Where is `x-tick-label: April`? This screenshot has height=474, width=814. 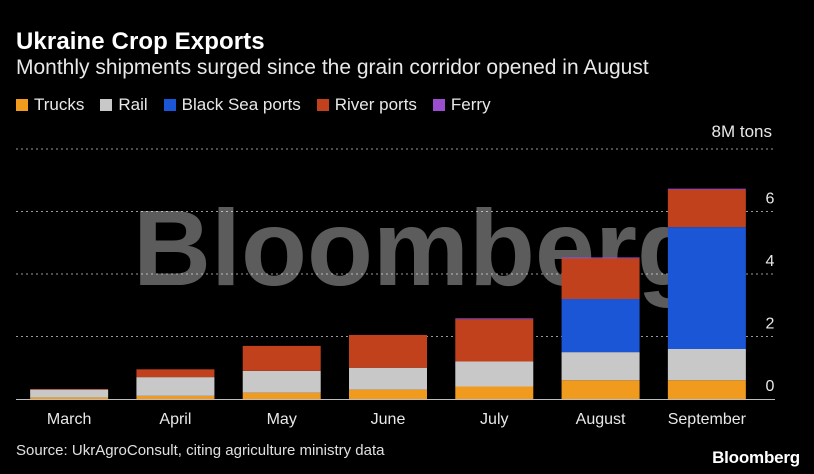 x-tick-label: April is located at coordinates (175, 419).